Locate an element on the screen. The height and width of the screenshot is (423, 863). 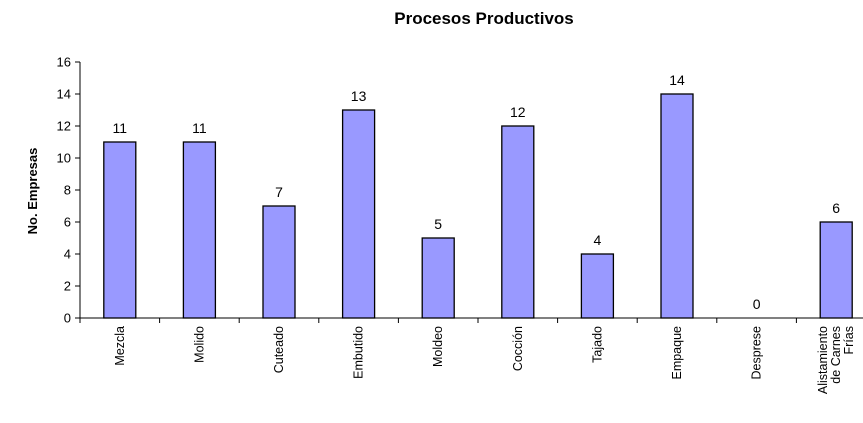
category-label: Desprese is located at coordinates (757, 353).